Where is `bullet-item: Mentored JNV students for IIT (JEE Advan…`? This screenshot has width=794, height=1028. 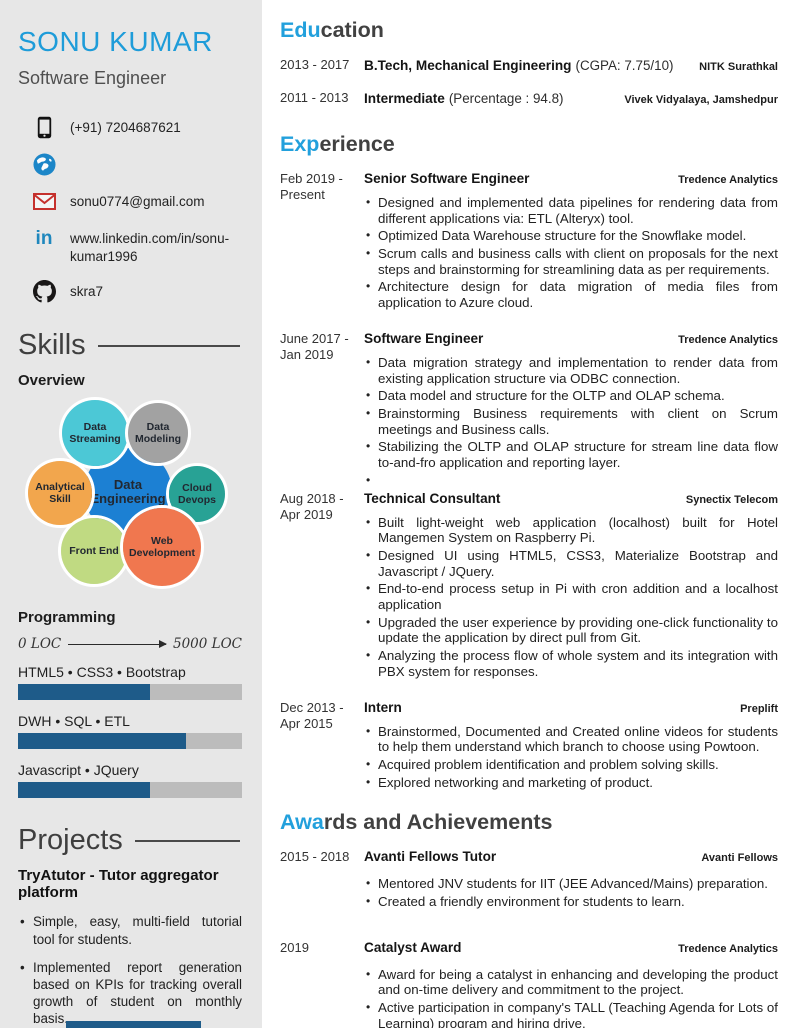
bullet-item: Mentored JNV students for IIT (JEE Advan… is located at coordinates (571, 884).